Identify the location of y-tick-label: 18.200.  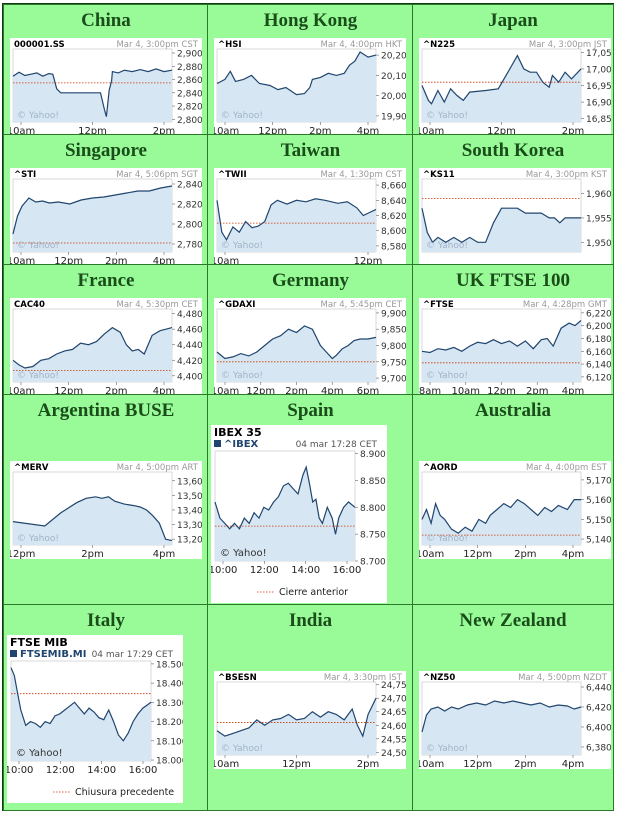
(169, 723).